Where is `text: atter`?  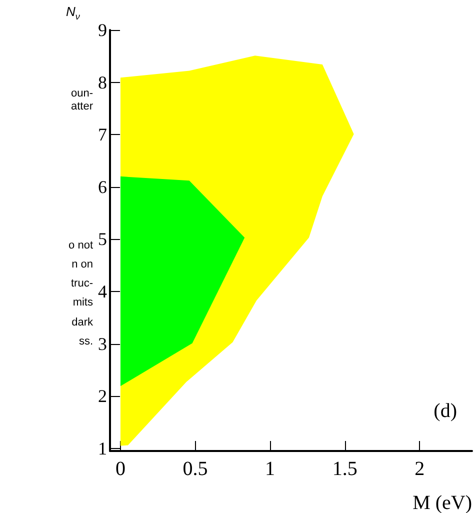 text: atter is located at coordinates (82, 106).